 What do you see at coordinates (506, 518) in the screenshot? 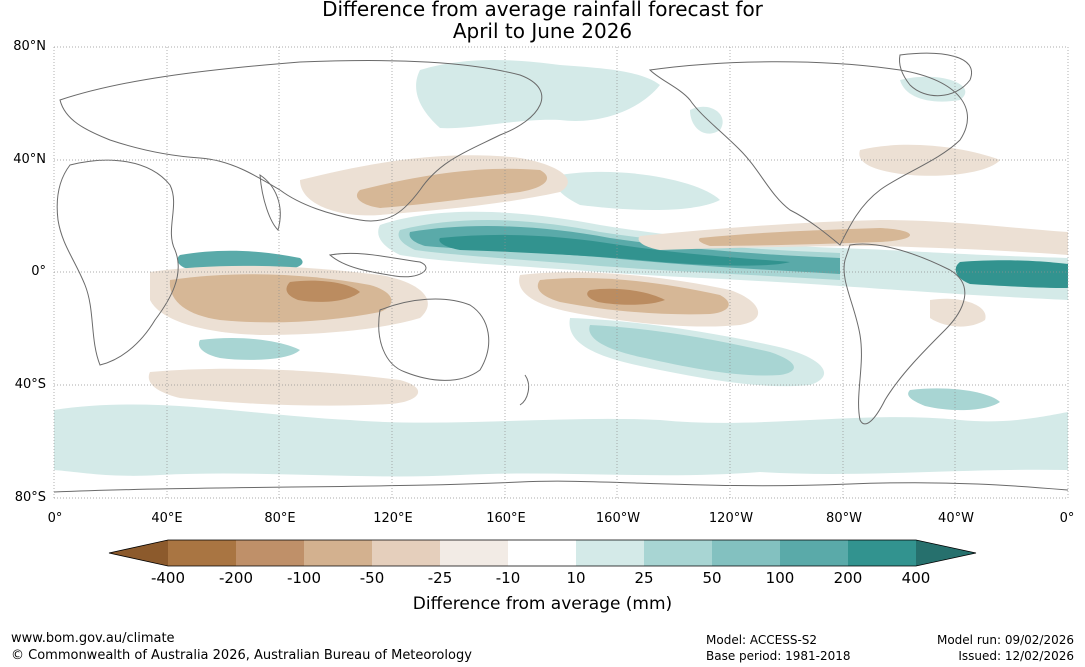
I see `lon-label-160e: 160°E` at bounding box center [506, 518].